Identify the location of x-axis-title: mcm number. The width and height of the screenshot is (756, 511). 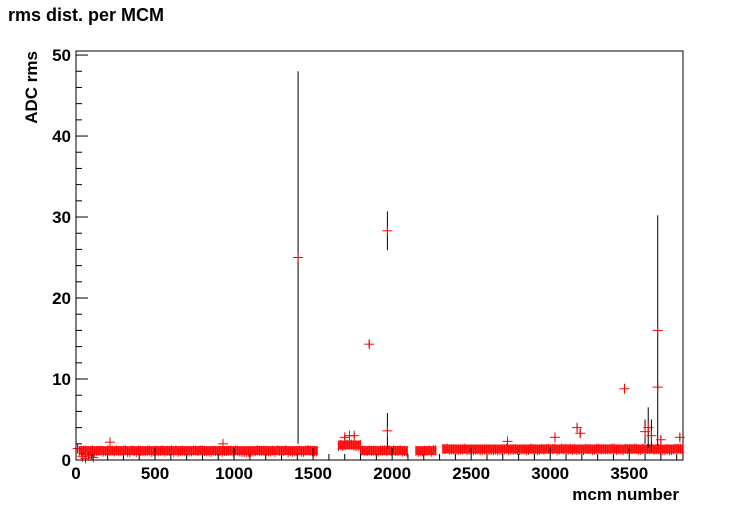
(625, 494).